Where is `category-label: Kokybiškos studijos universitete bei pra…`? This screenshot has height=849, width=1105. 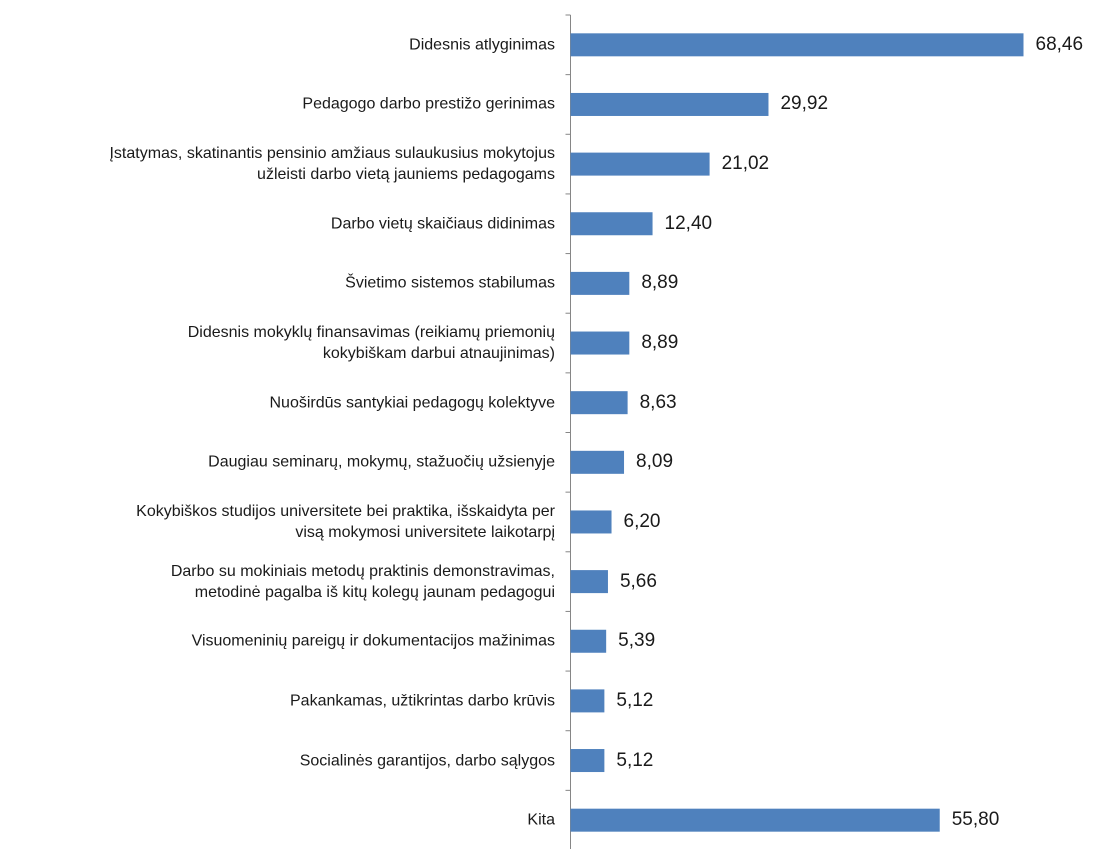
category-label: Kokybiškos studijos universitete bei pra… is located at coordinates (345, 521).